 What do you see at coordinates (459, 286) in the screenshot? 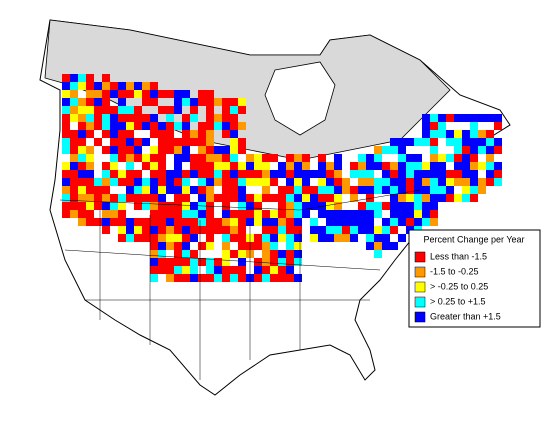
I see `legend-label: > -0.25 to 0.25` at bounding box center [459, 286].